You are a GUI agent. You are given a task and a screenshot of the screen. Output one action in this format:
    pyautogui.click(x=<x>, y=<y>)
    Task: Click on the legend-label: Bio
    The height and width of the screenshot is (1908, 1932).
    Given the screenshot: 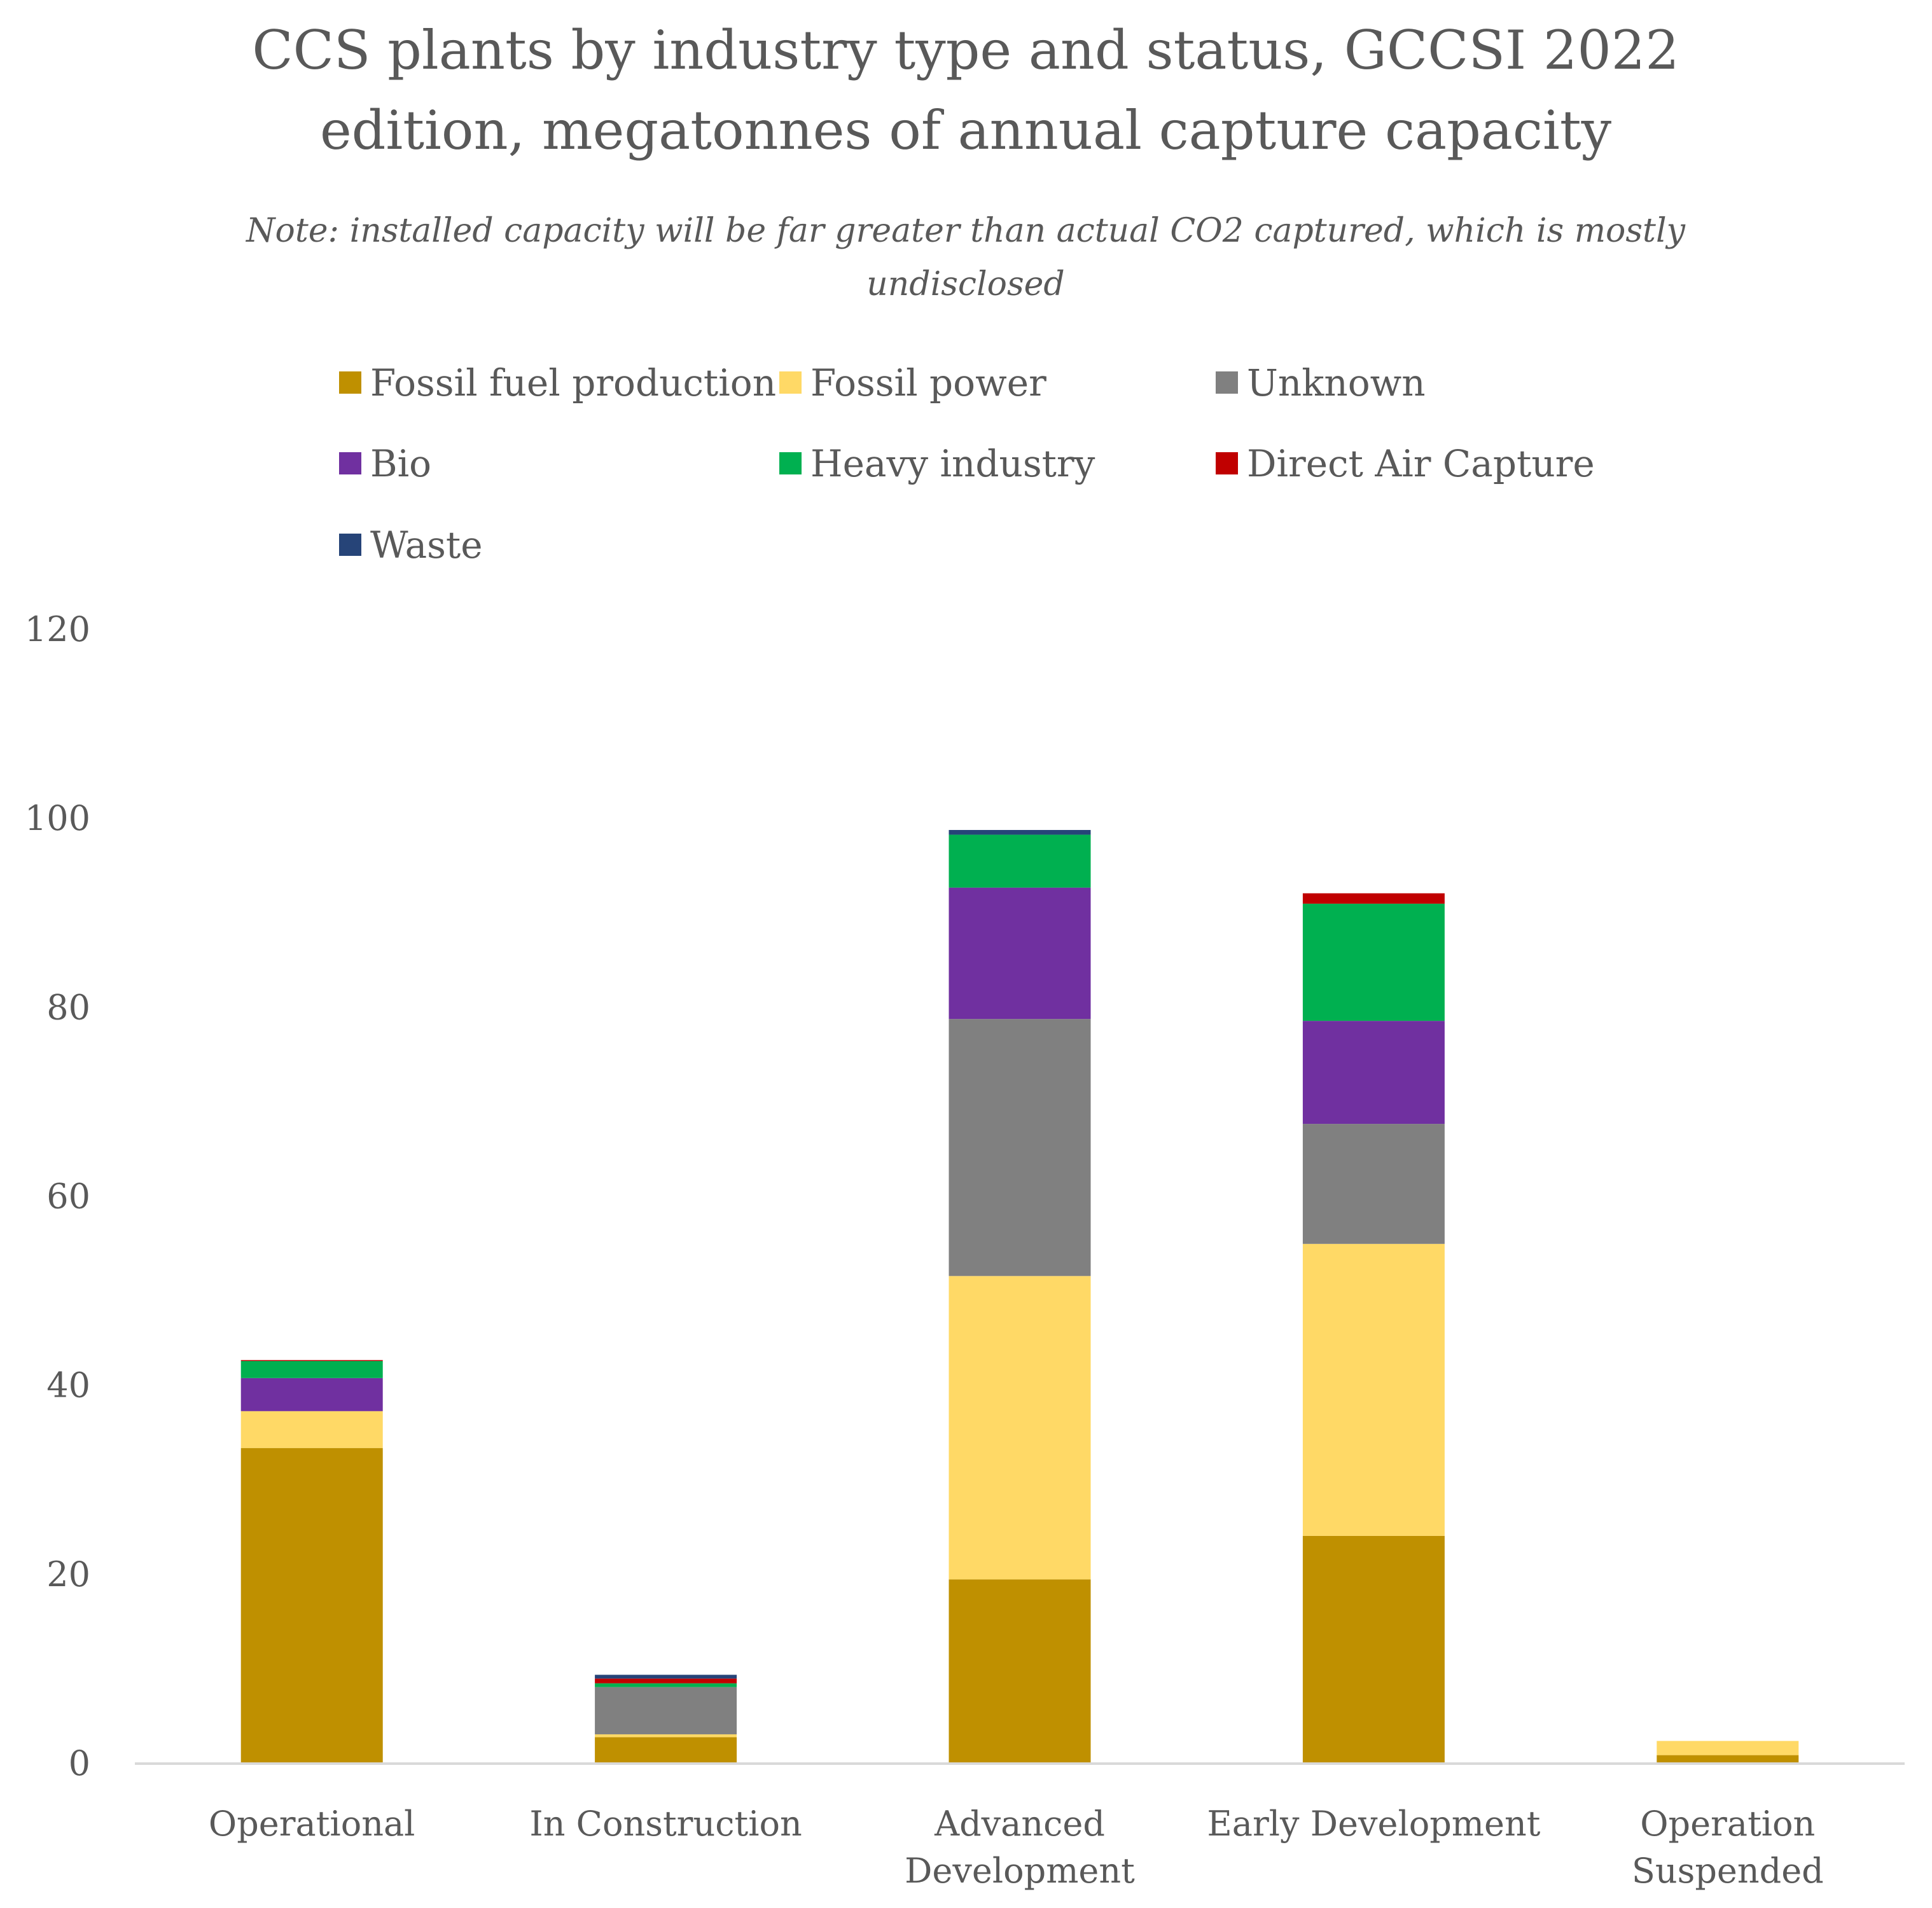 What is the action you would take?
    pyautogui.click(x=400, y=464)
    